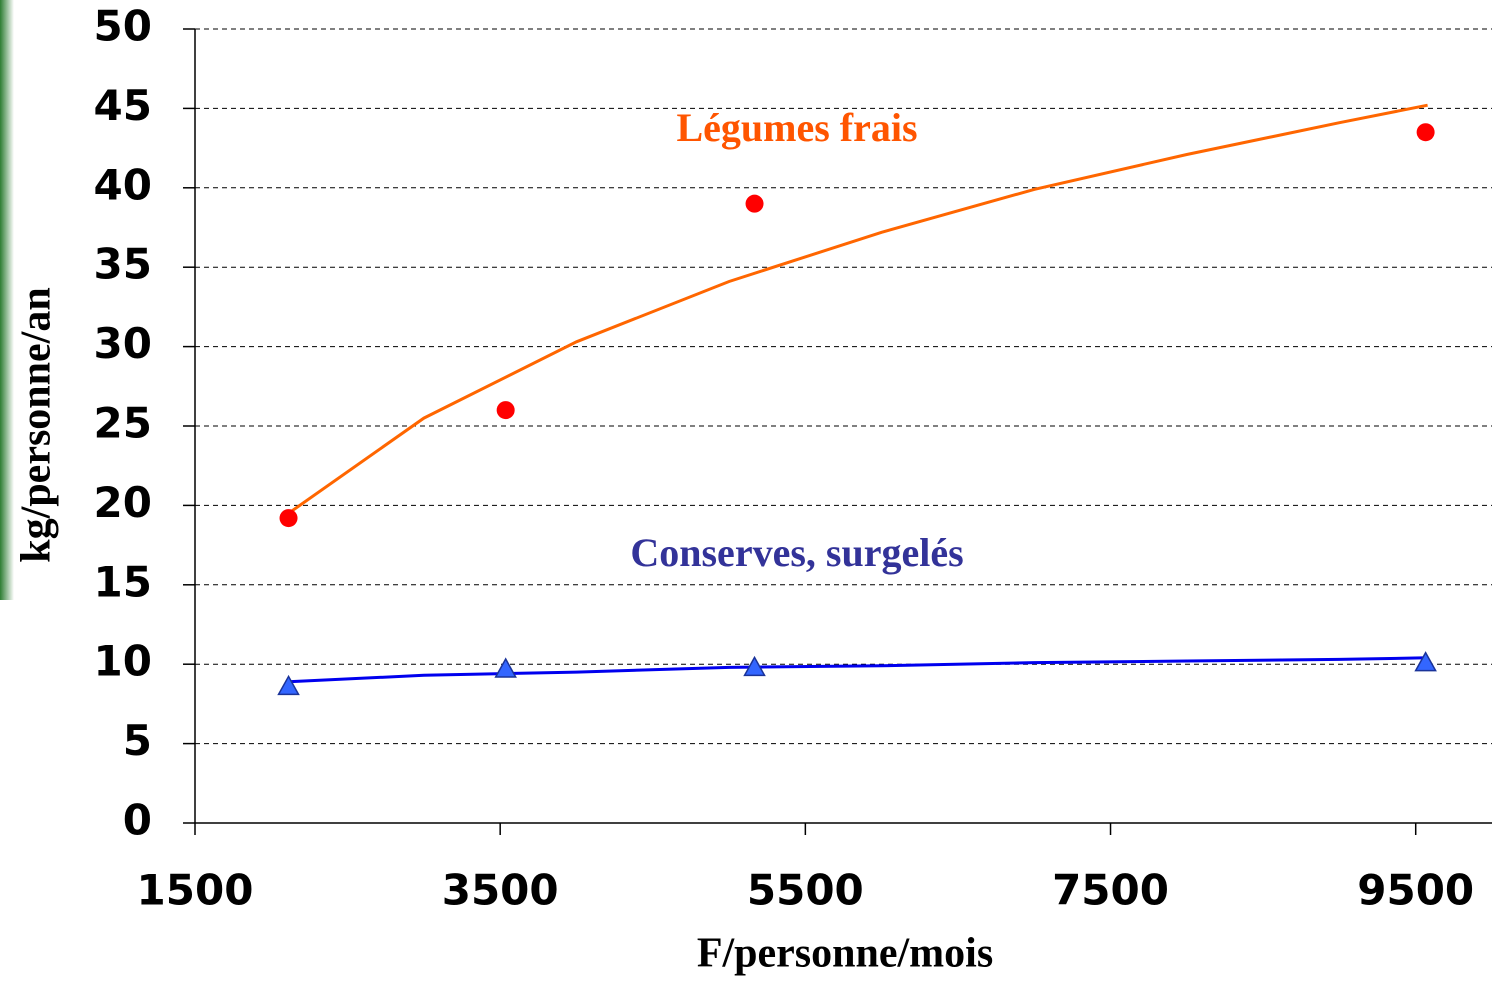 The width and height of the screenshot is (1493, 984). I want to click on y-tick-label: 30, so click(123, 343).